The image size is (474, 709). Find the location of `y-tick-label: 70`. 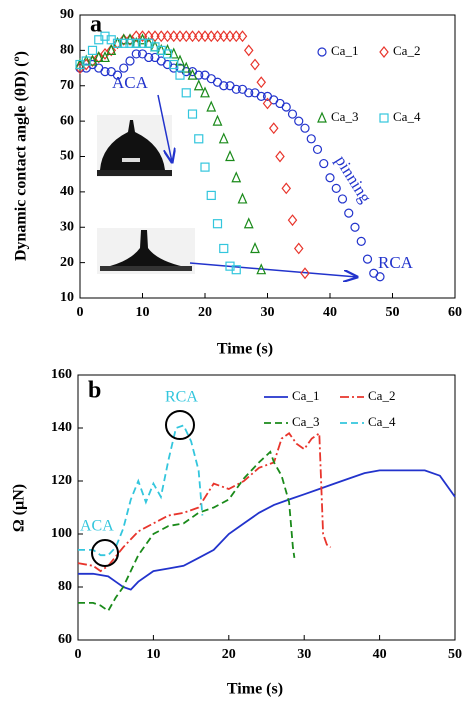

y-tick-label: 70 is located at coordinates (67, 85).